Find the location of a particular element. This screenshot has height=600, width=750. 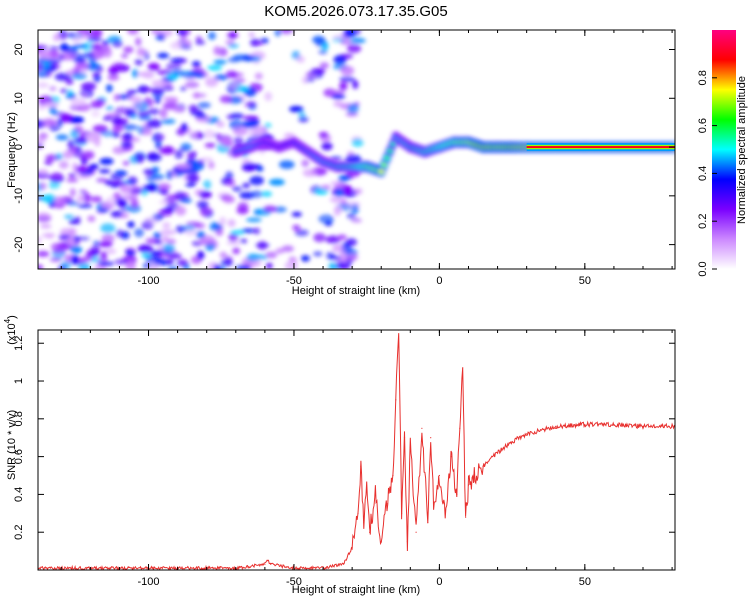

colorbar-tick-label: 0.6 is located at coordinates (703, 125).